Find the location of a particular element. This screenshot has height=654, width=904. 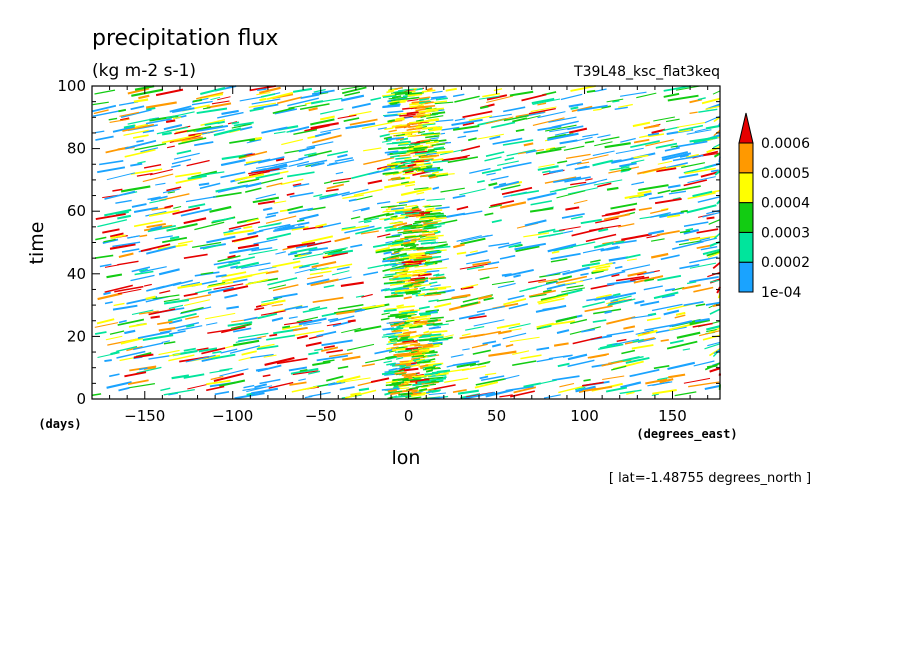

colorbar-label: 0.0006 is located at coordinates (785, 144).